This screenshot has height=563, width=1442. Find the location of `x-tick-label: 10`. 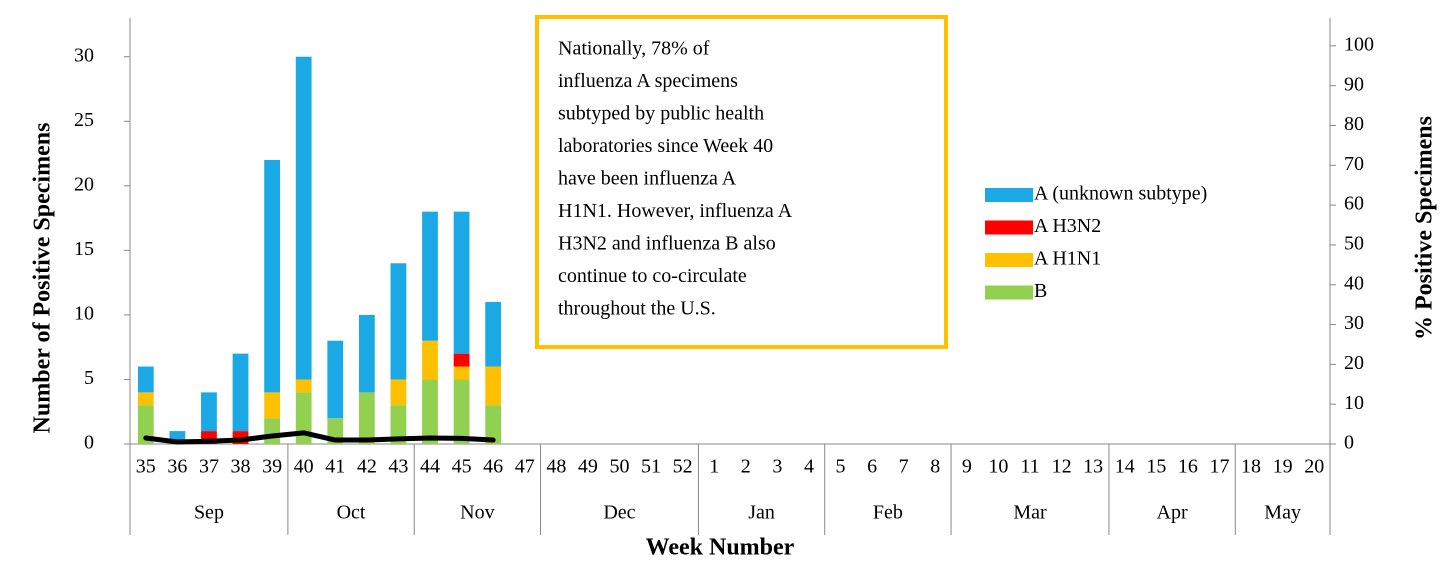

x-tick-label: 10 is located at coordinates (998, 467).